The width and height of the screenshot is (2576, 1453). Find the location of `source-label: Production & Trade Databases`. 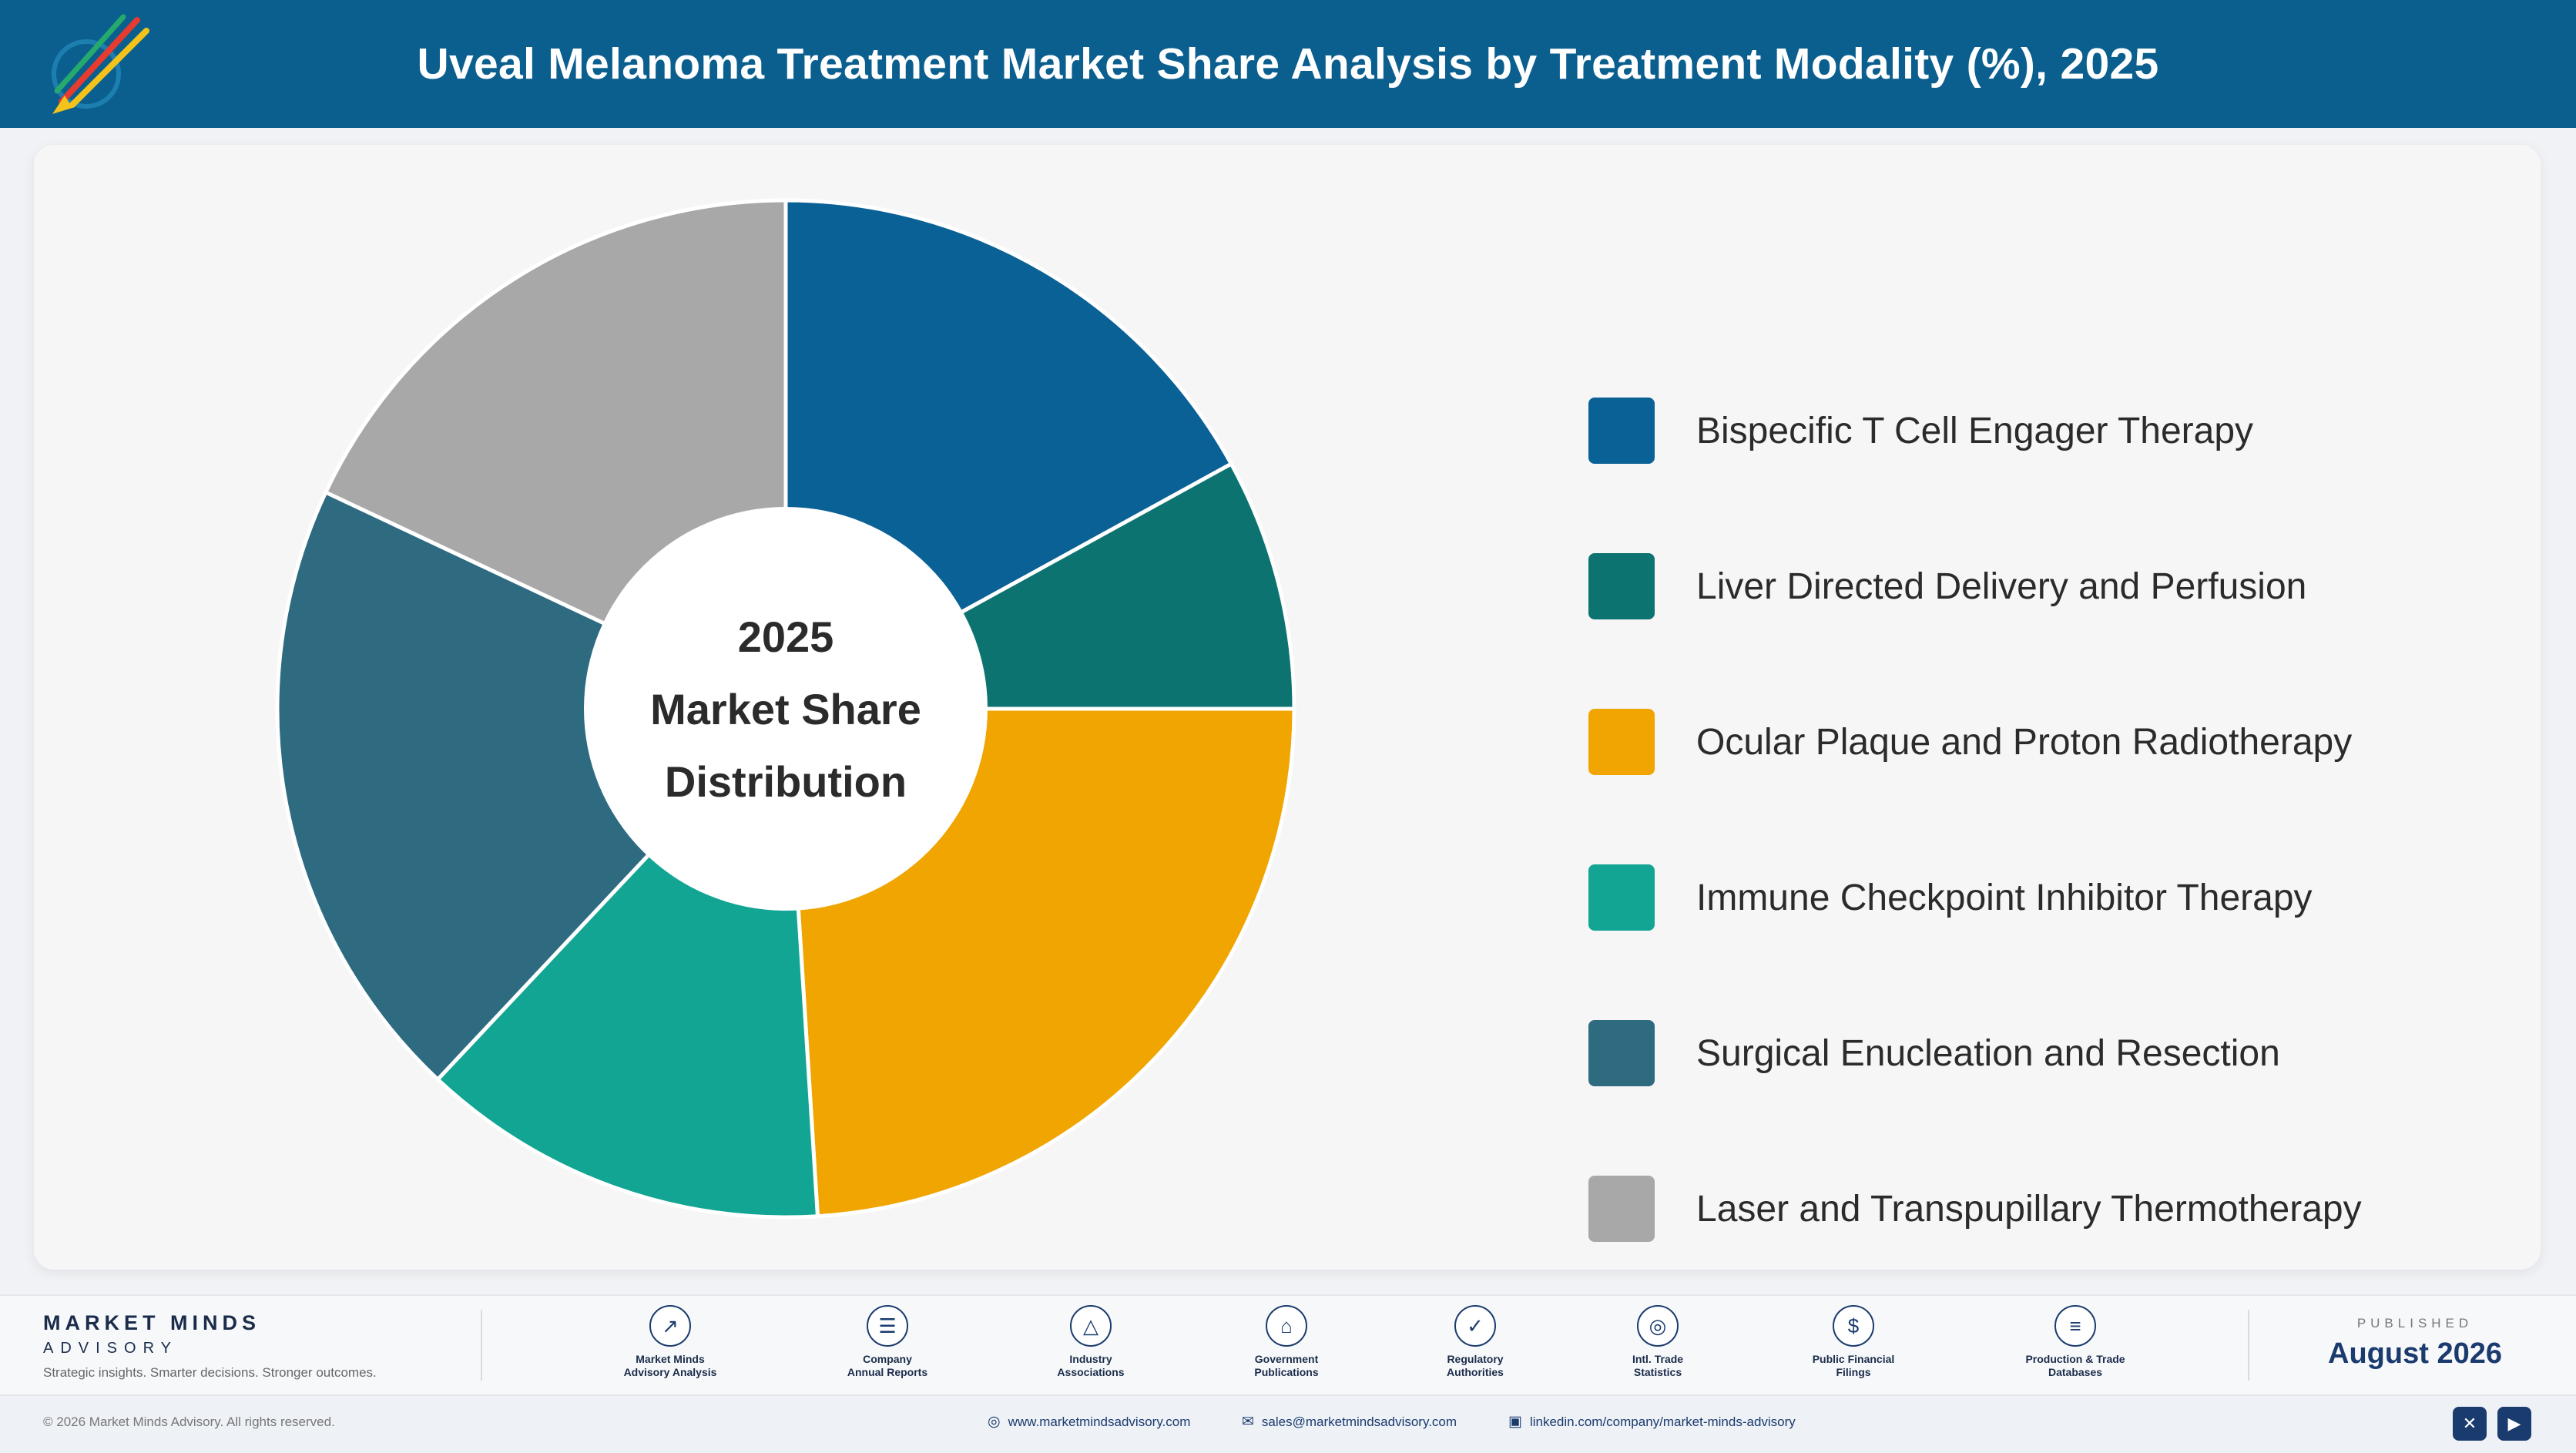

source-label: Production & Trade Databases is located at coordinates (2075, 1365).